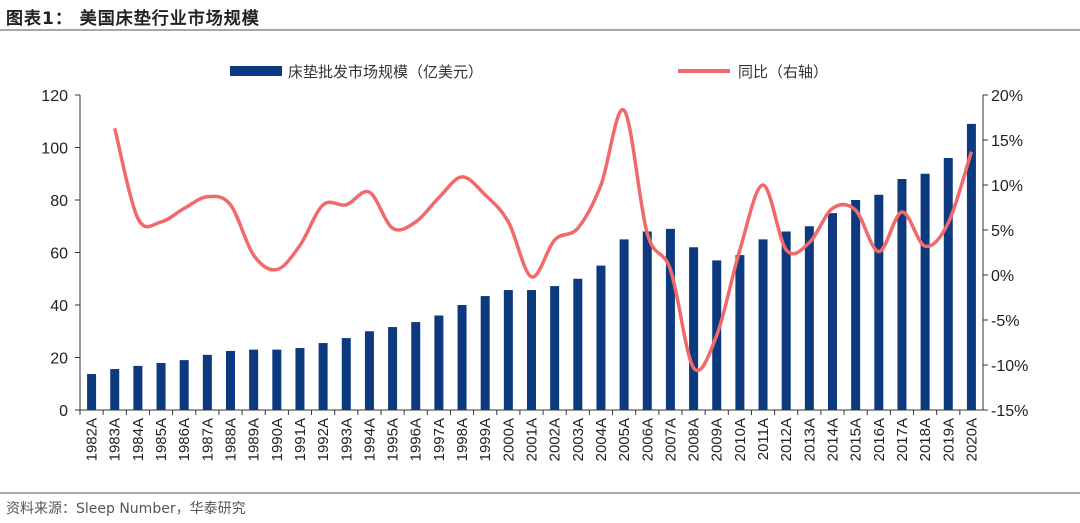 The width and height of the screenshot is (1080, 523). I want to click on x-tick-label: 1992A, so click(323, 439).